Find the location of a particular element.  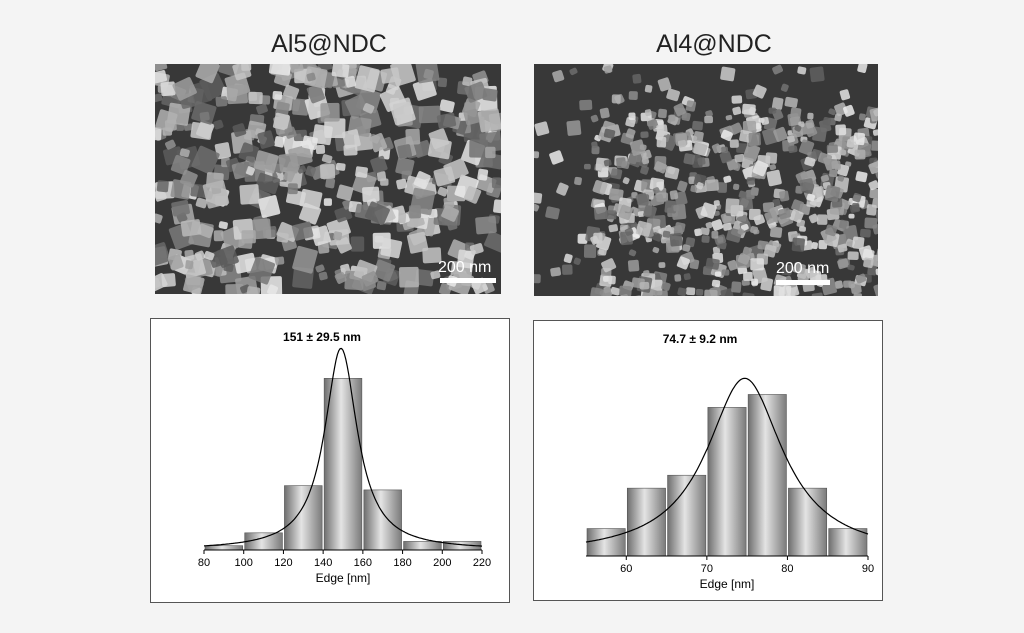

x-tick-label: 60 is located at coordinates (626, 569).